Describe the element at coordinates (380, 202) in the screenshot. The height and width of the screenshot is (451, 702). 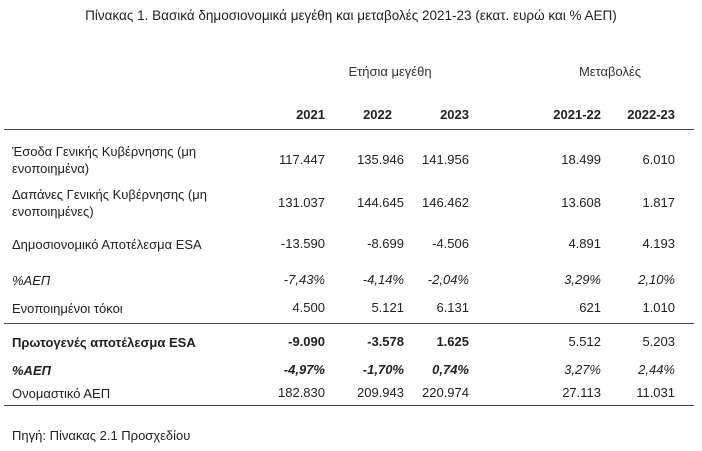
I see `cell-2022: 144.645` at that location.